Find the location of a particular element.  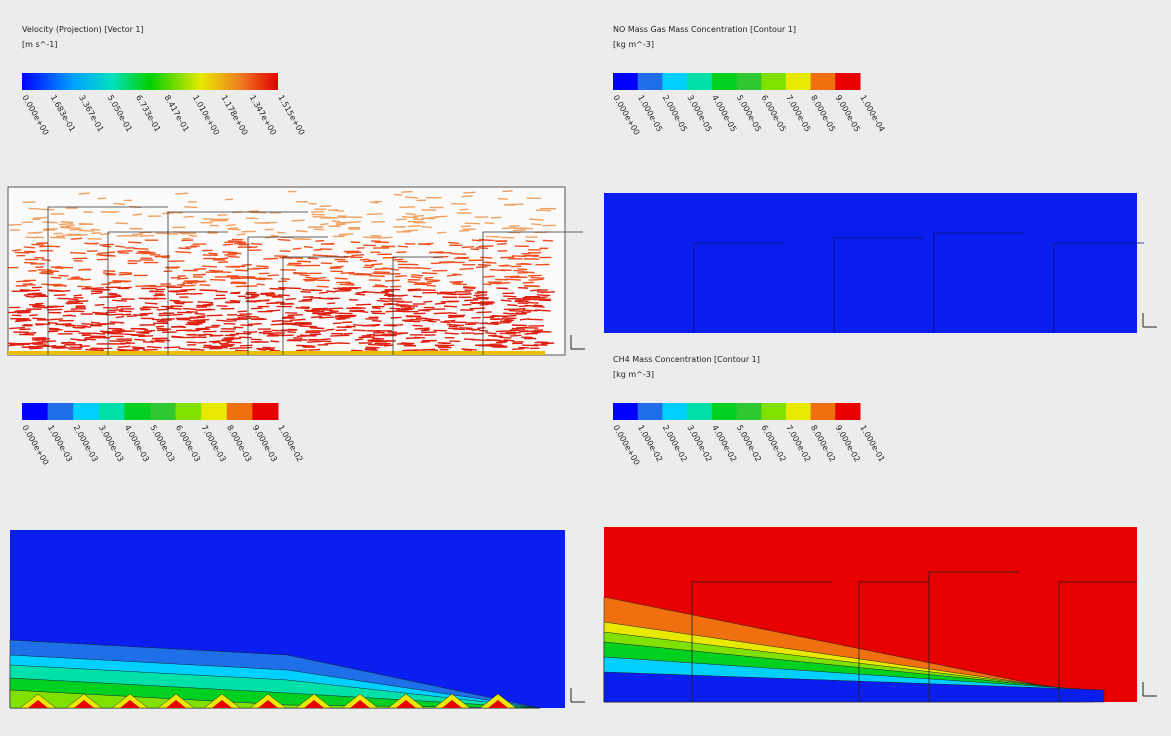

panel-title: CH4 Mass Concentration [Contour 1] is located at coordinates (686, 359).